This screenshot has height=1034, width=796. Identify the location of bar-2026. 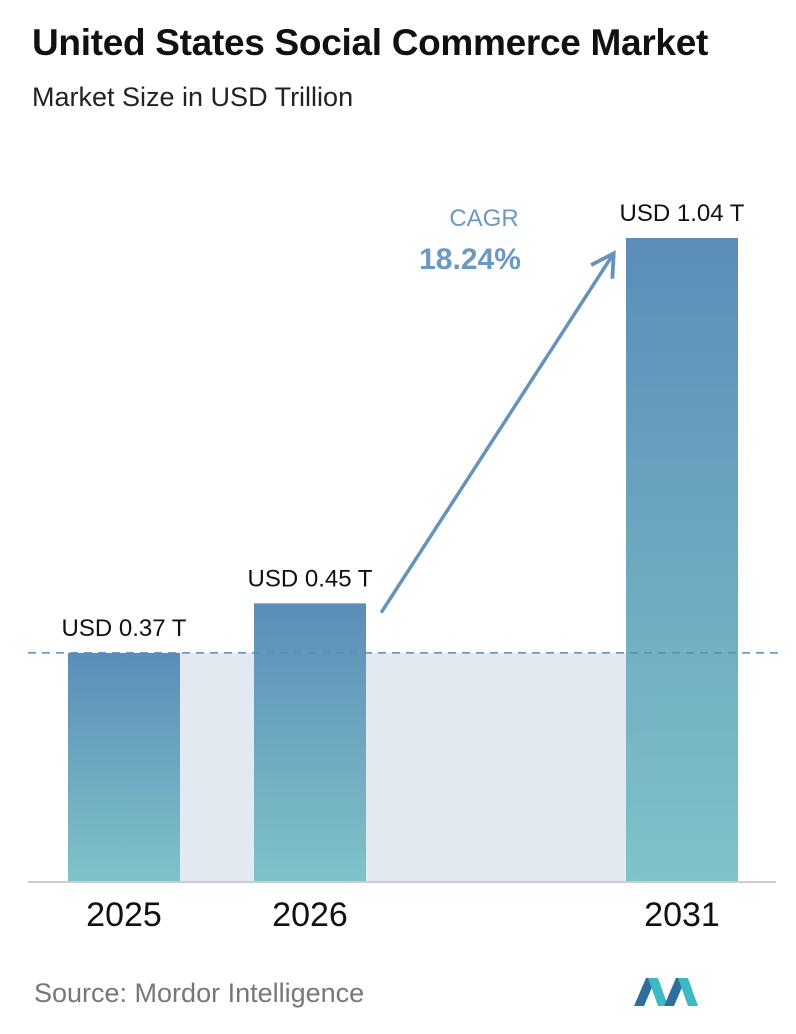
(310, 742).